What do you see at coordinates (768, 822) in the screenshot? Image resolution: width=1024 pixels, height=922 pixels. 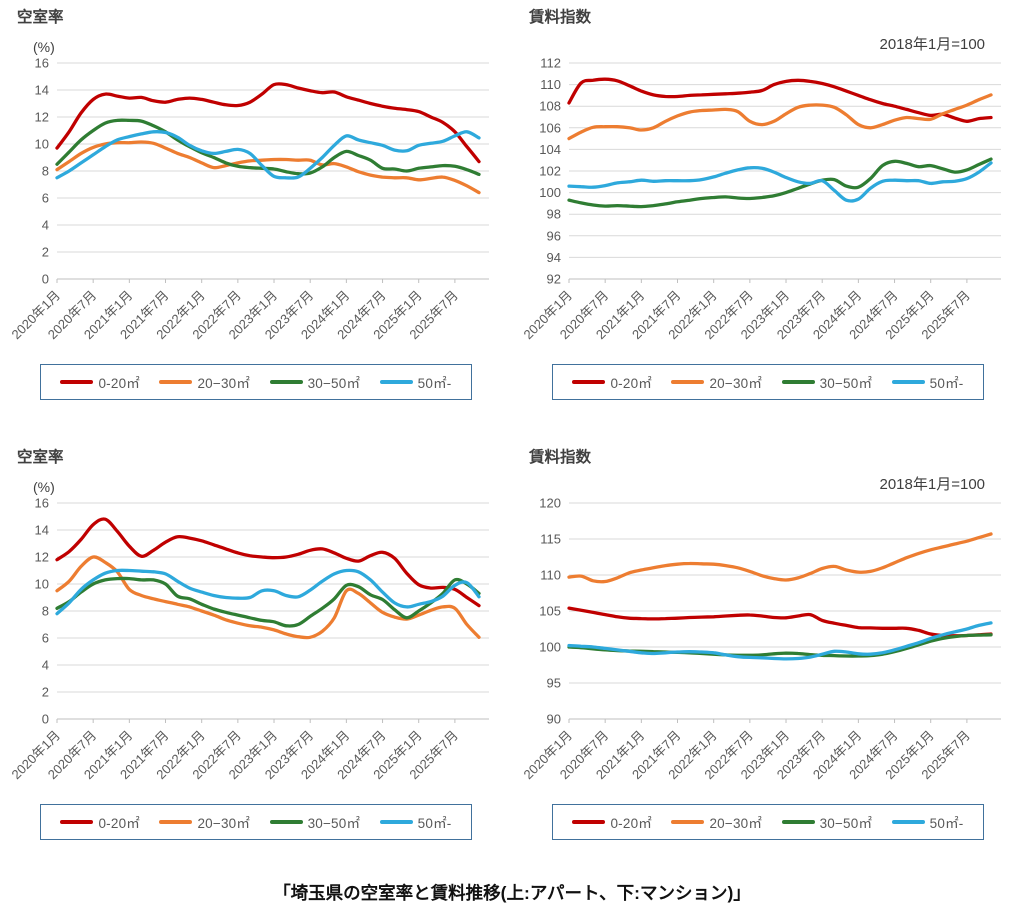 I see `legend-mansion-rent-index: 0-20㎡ 20−30㎡ 30−50㎡ 50㎡-` at bounding box center [768, 822].